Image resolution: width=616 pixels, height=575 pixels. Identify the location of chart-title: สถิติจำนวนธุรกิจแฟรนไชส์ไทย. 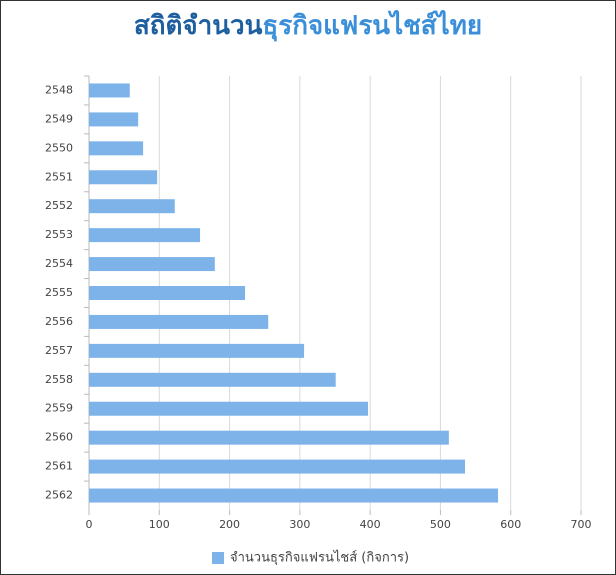
(308, 25).